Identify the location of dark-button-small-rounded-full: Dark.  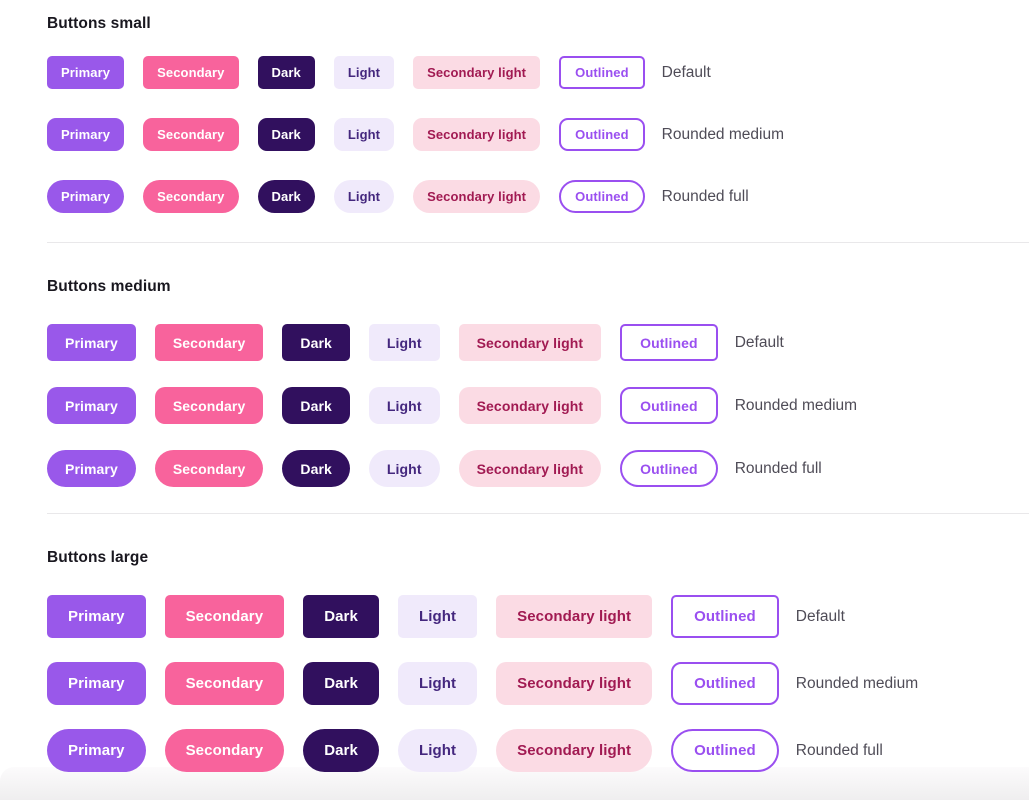
(286, 196).